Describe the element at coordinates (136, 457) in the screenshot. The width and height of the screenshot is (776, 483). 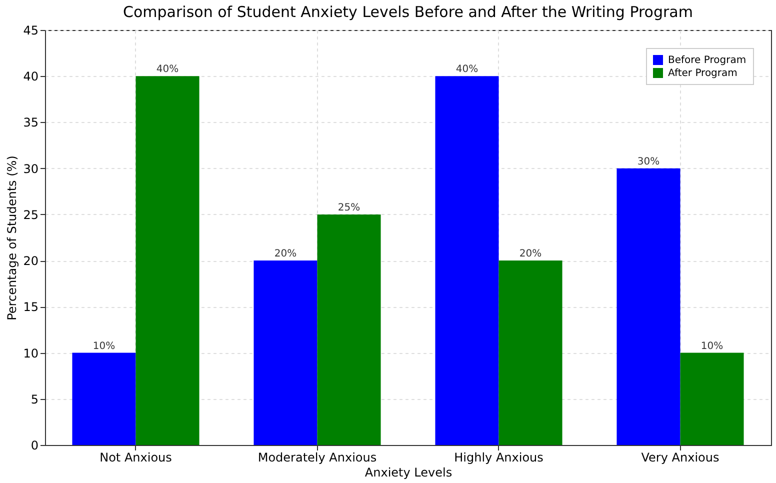
I see `x-tick-label: Not Anxious` at that location.